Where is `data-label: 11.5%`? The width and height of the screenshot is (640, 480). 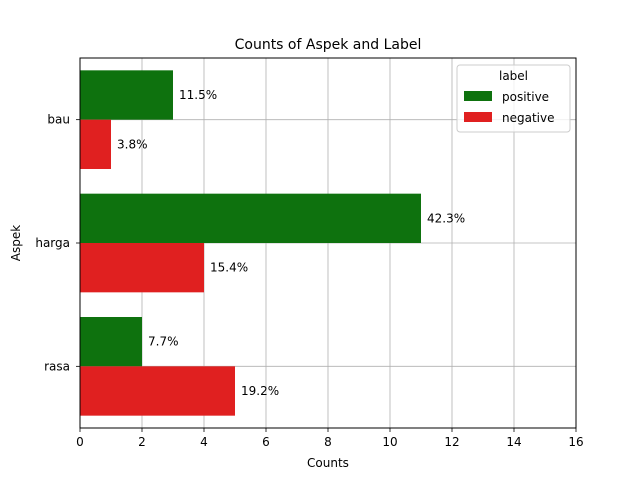
data-label: 11.5% is located at coordinates (198, 95).